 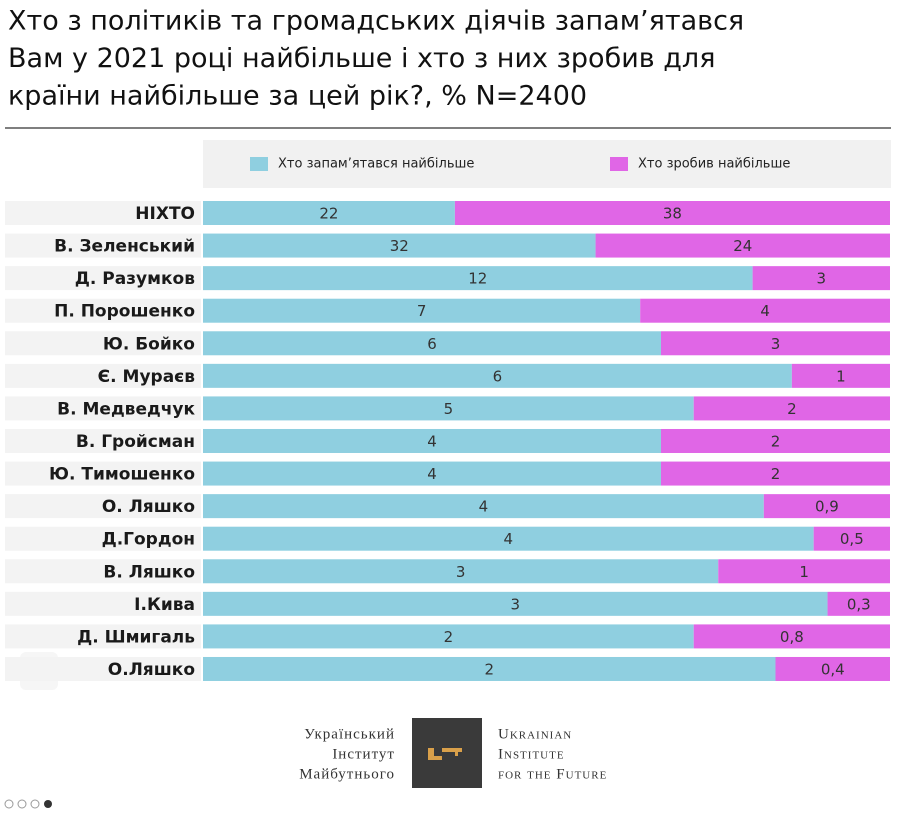 What do you see at coordinates (148, 507) in the screenshot?
I see `category-label: О. Ляшко` at bounding box center [148, 507].